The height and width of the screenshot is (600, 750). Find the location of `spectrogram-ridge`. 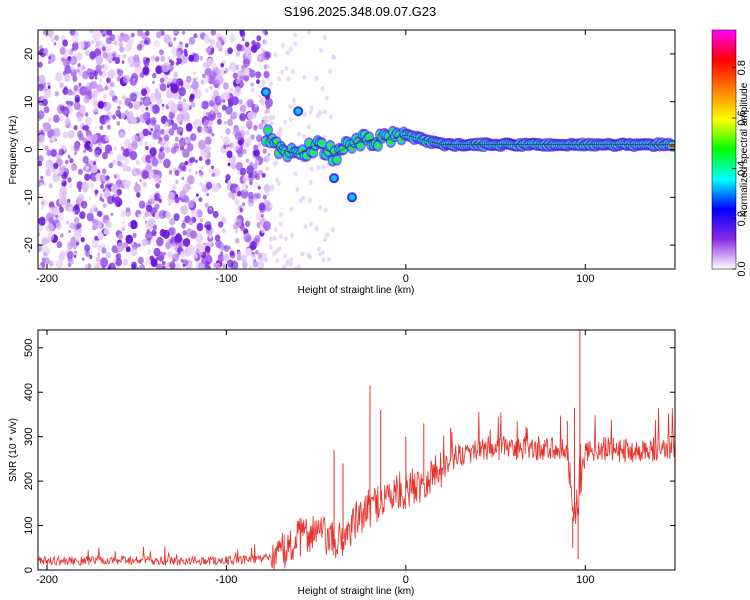

spectrogram-ridge is located at coordinates (313, 152).